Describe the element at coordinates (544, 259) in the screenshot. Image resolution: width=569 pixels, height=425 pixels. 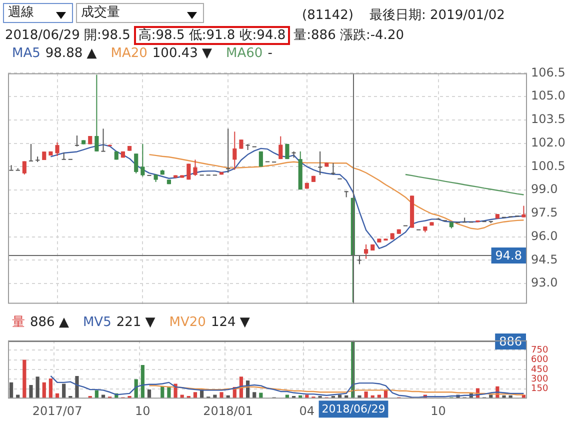
I see `y-tick-label: 94.5` at that location.